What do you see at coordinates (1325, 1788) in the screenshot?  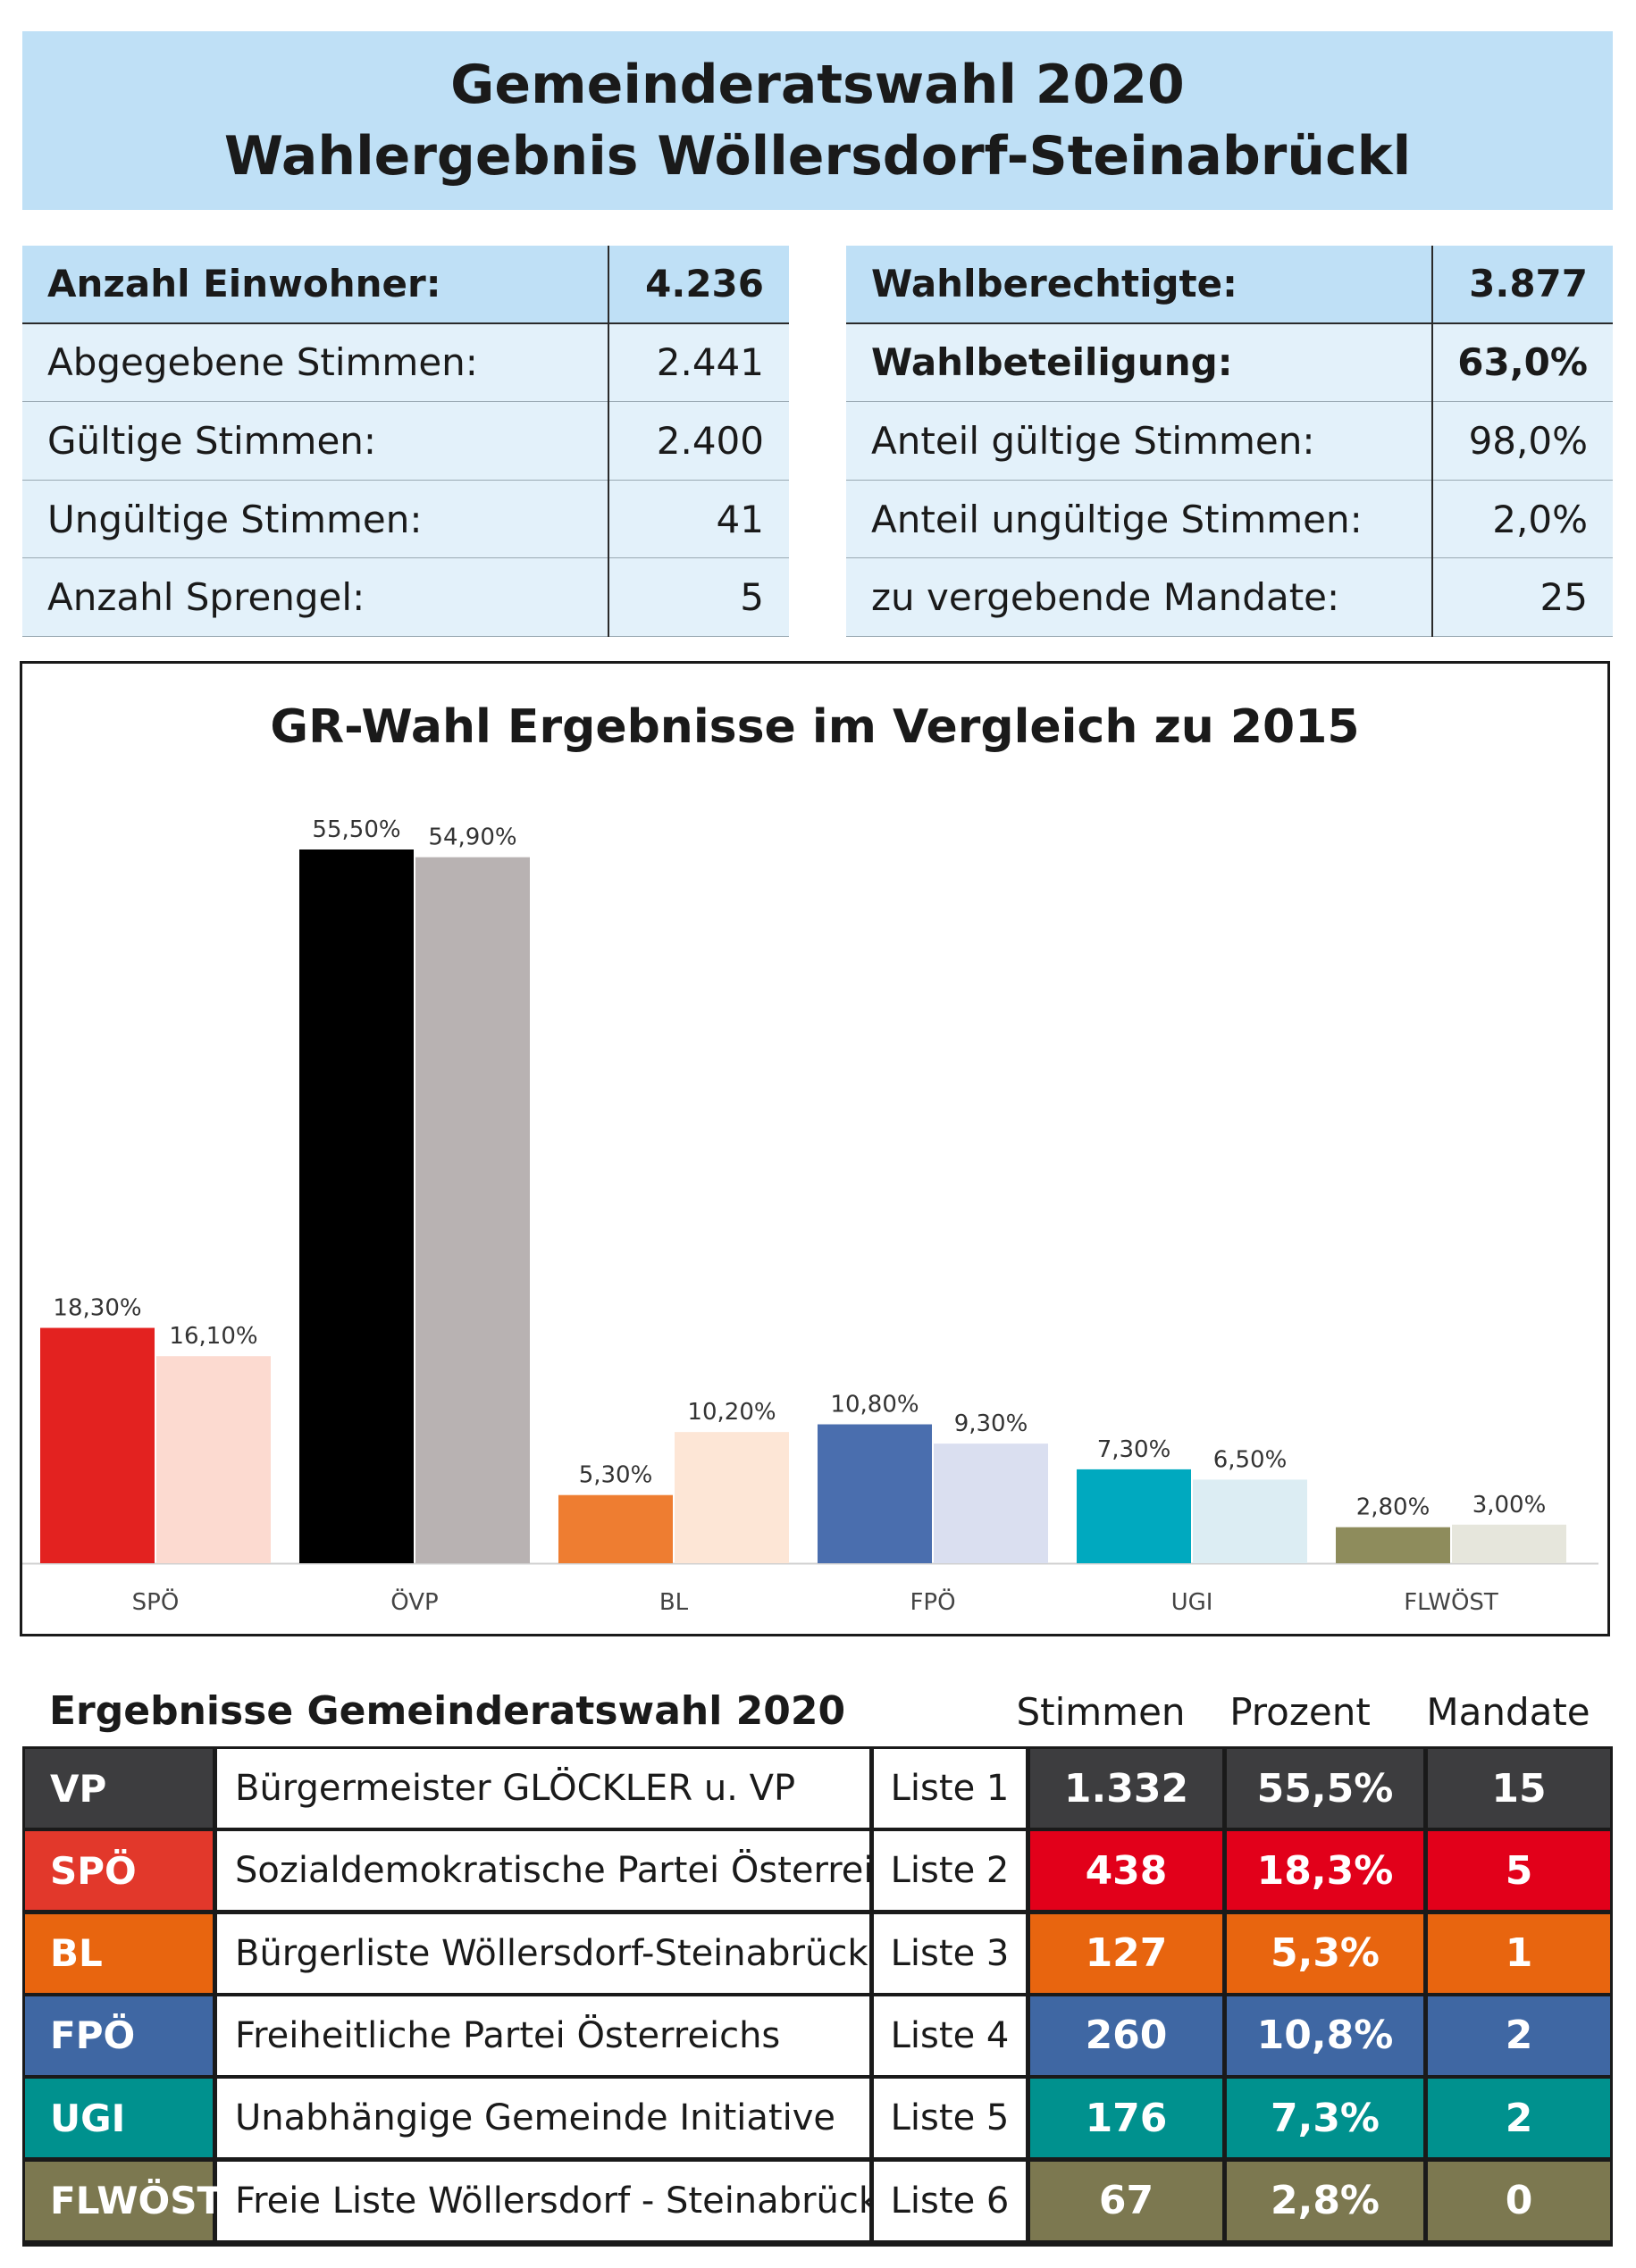 I see `percent-cell: 55,5%` at bounding box center [1325, 1788].